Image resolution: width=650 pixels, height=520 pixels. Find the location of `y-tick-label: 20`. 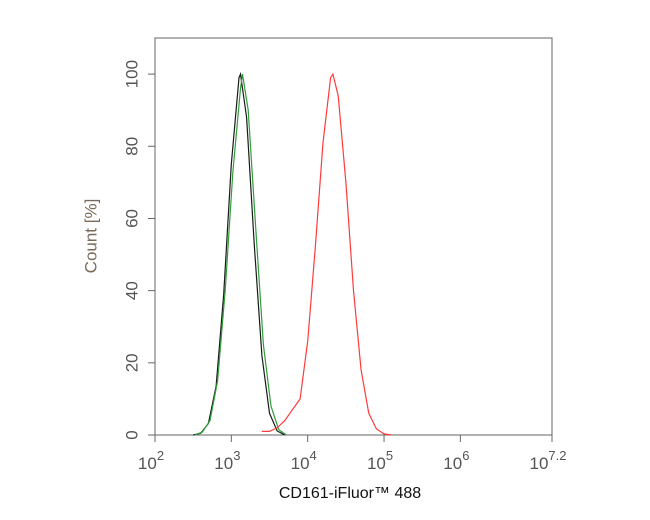

y-tick-label: 20 is located at coordinates (131, 362).